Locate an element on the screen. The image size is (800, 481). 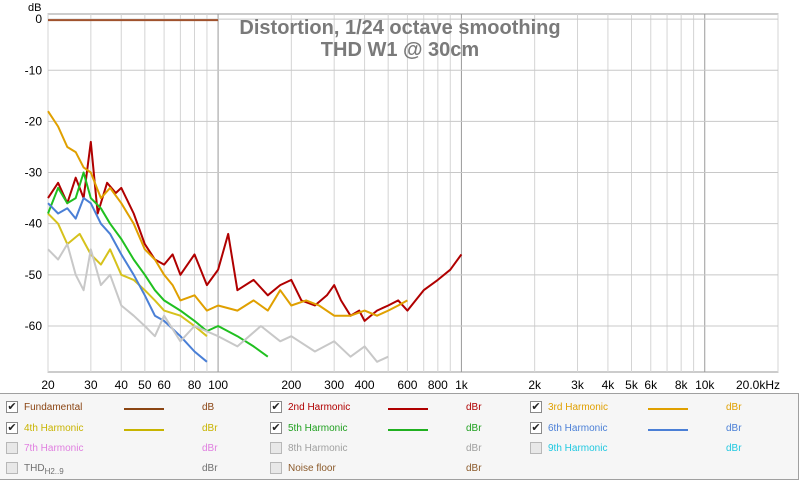
x-tick-label: 10k is located at coordinates (705, 385).